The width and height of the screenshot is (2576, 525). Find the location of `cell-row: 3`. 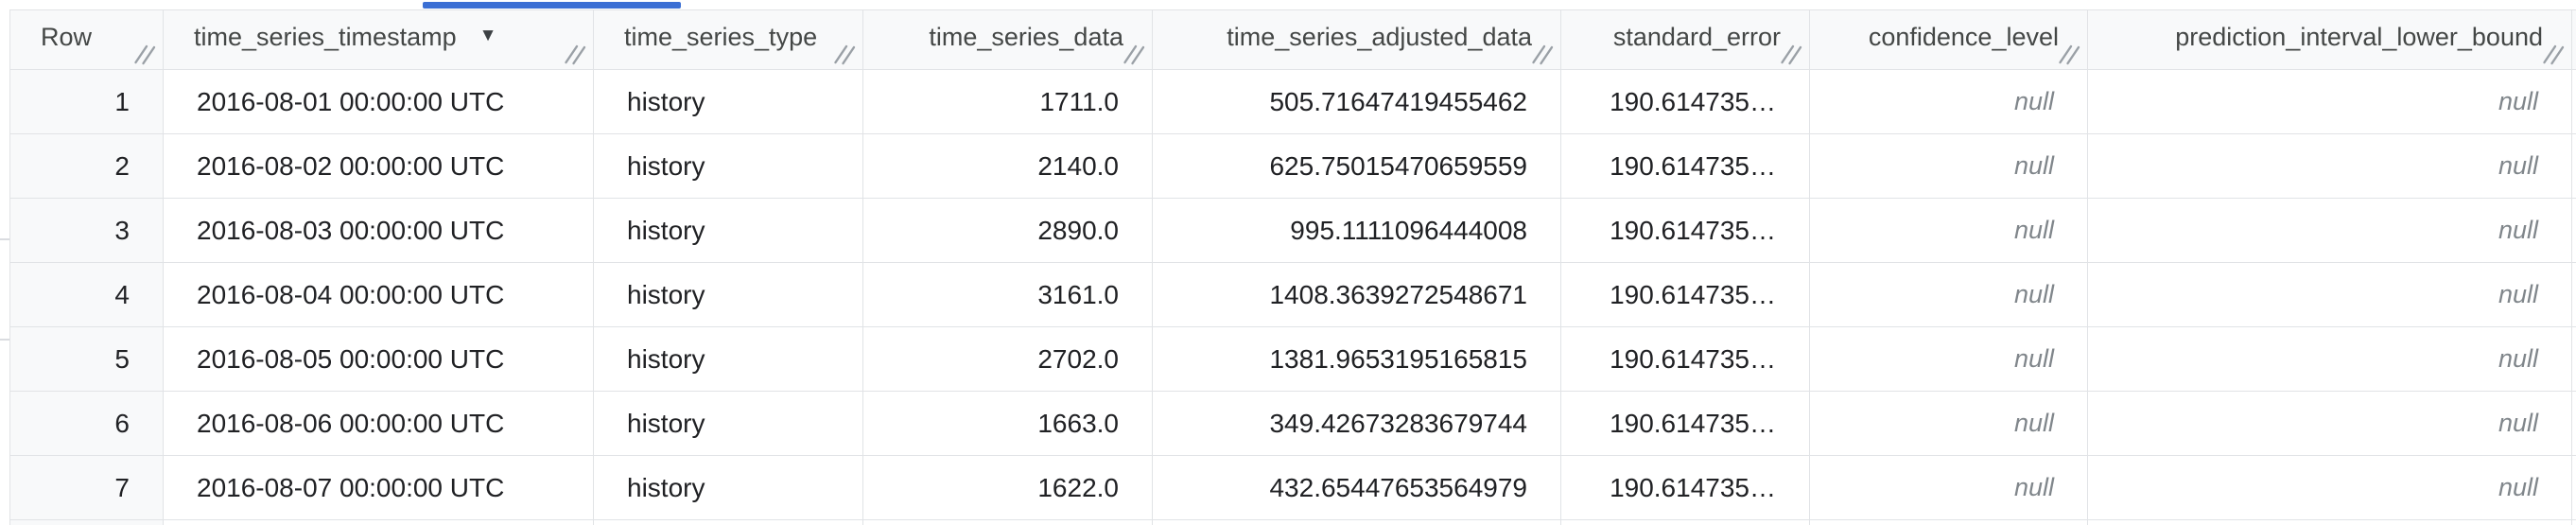

cell-row: 3 is located at coordinates (86, 230).